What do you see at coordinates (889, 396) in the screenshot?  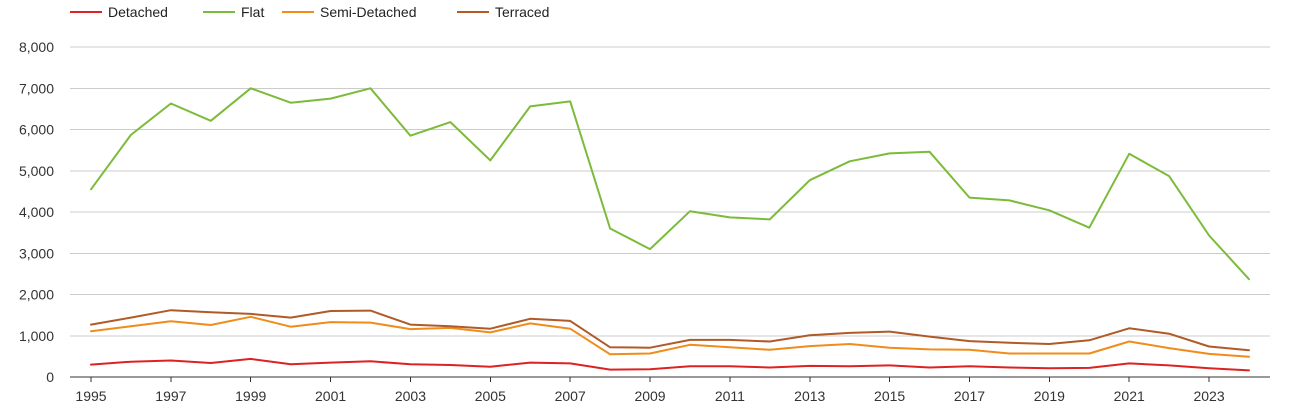 I see `x-tick-label: 2015` at bounding box center [889, 396].